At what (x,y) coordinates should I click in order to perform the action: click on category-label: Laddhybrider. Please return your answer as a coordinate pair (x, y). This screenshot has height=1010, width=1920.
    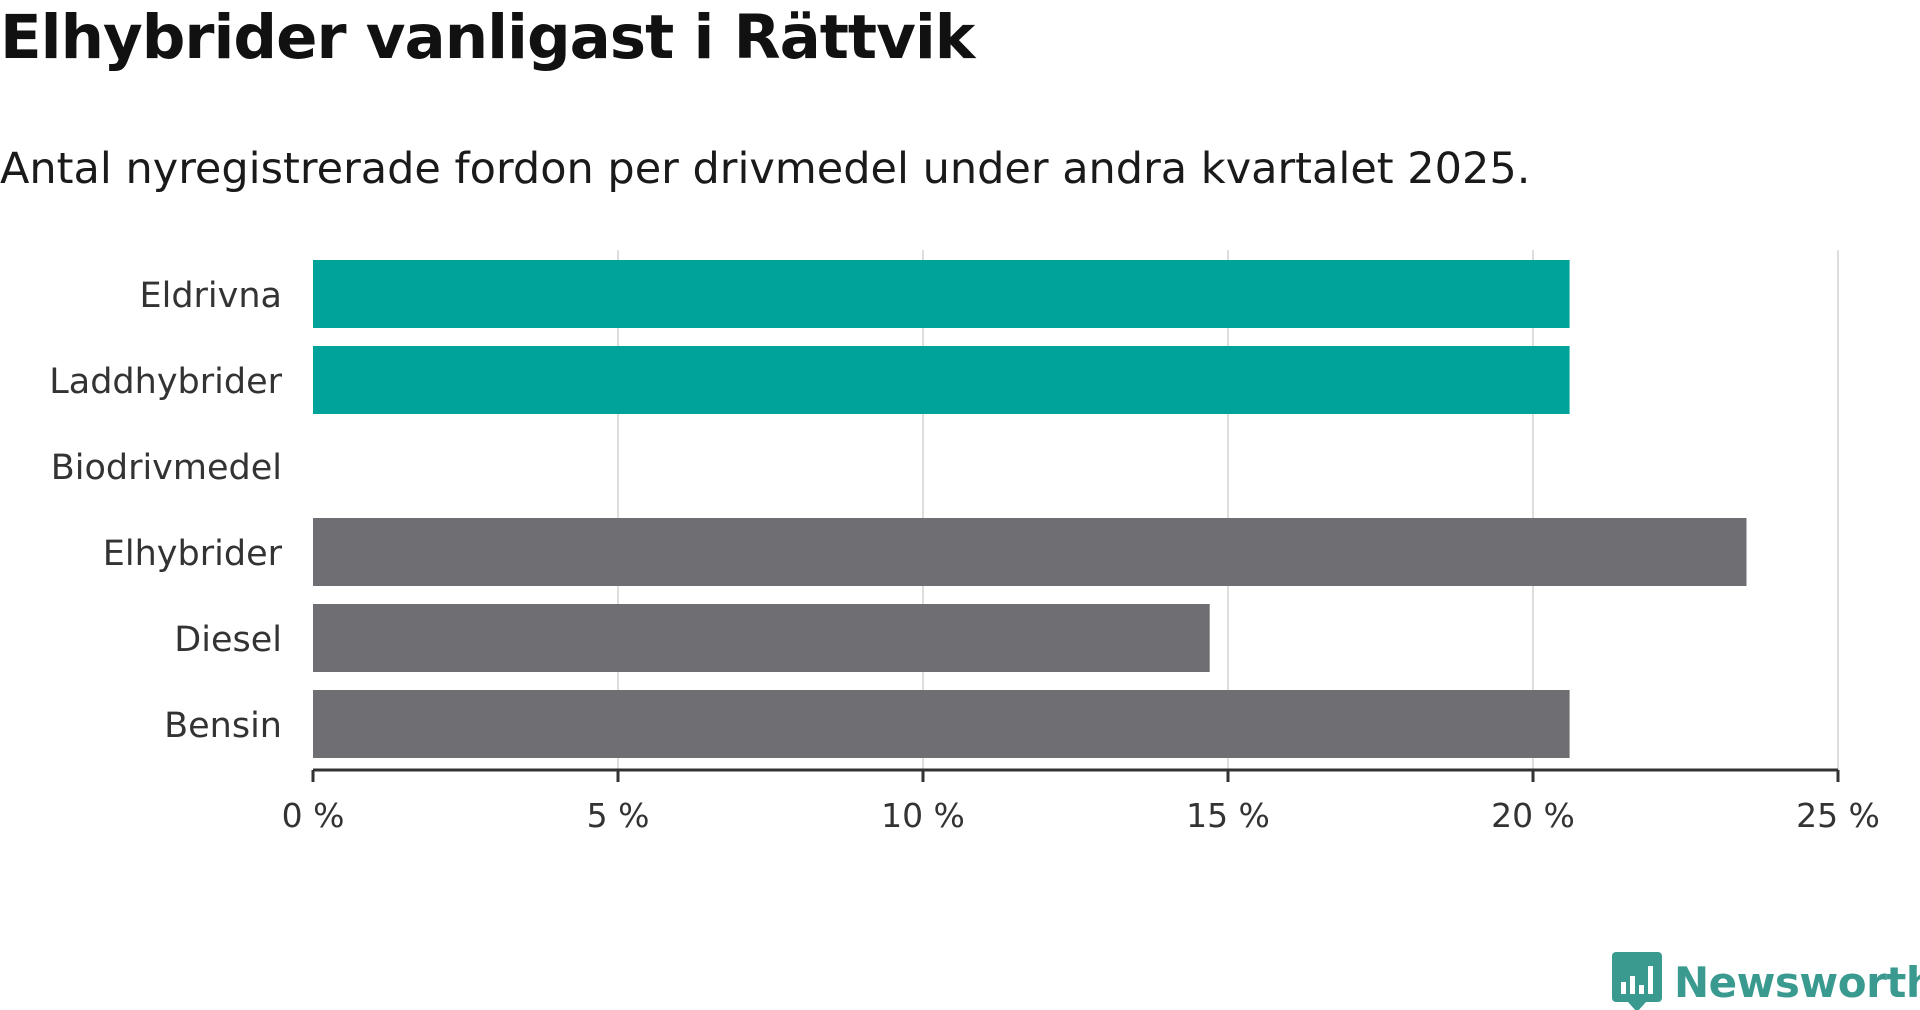
    Looking at the image, I should click on (165, 382).